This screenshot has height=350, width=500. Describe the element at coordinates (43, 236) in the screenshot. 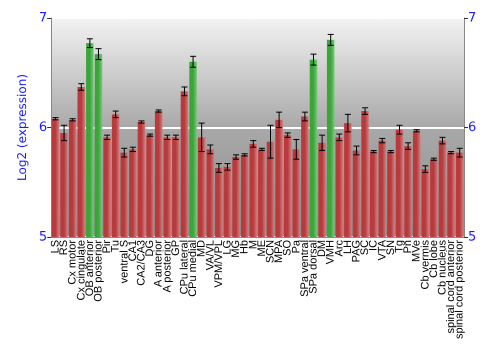

I see `y-tick-label: 5` at that location.